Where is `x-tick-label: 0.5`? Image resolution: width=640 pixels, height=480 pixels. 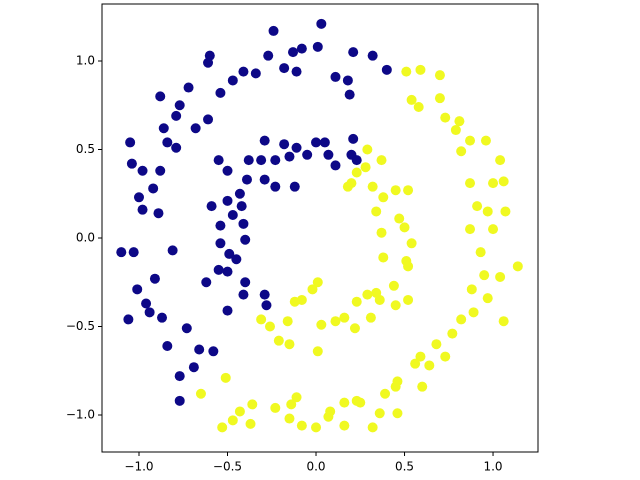 x-tick-label: 0.5 is located at coordinates (404, 467).